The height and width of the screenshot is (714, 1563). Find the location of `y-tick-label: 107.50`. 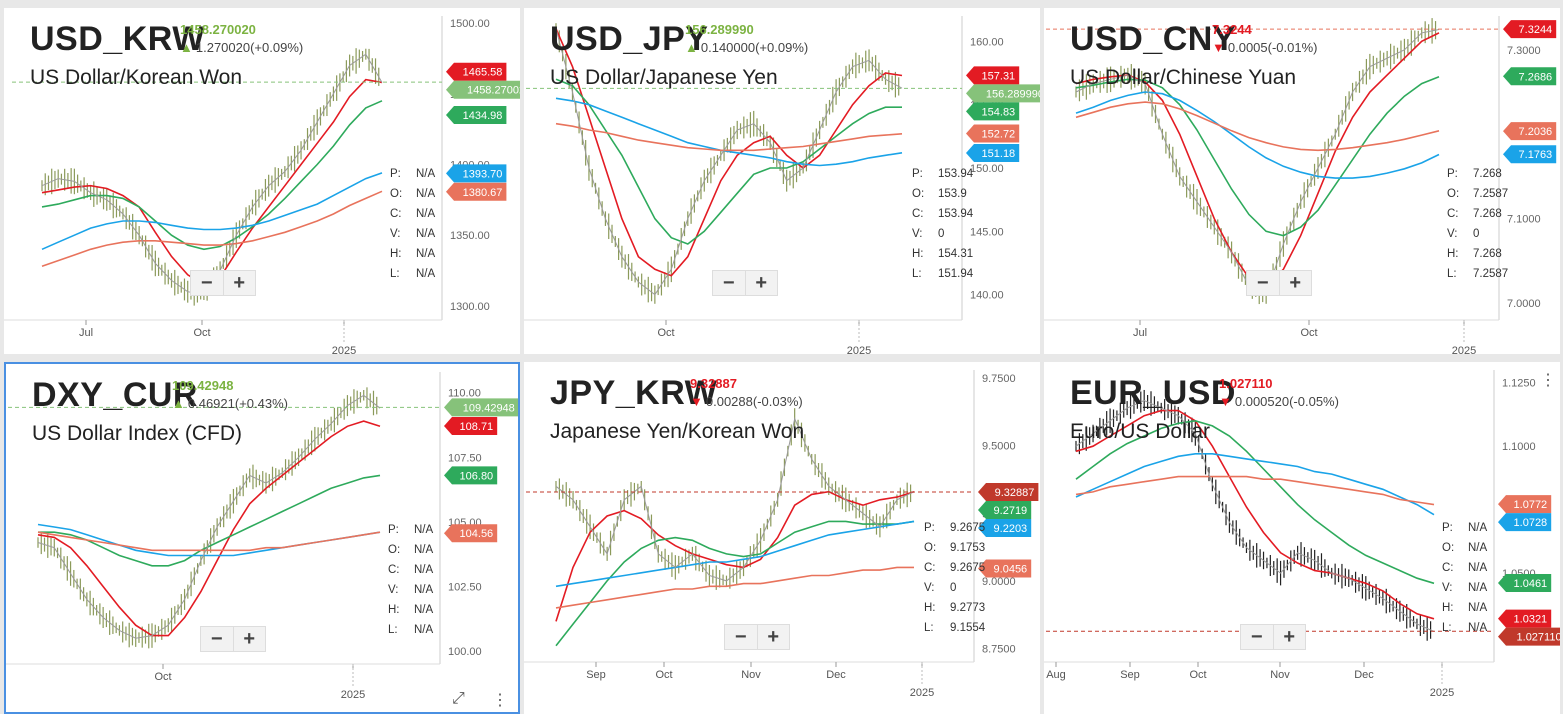

y-tick-label: 107.50 is located at coordinates (465, 458).